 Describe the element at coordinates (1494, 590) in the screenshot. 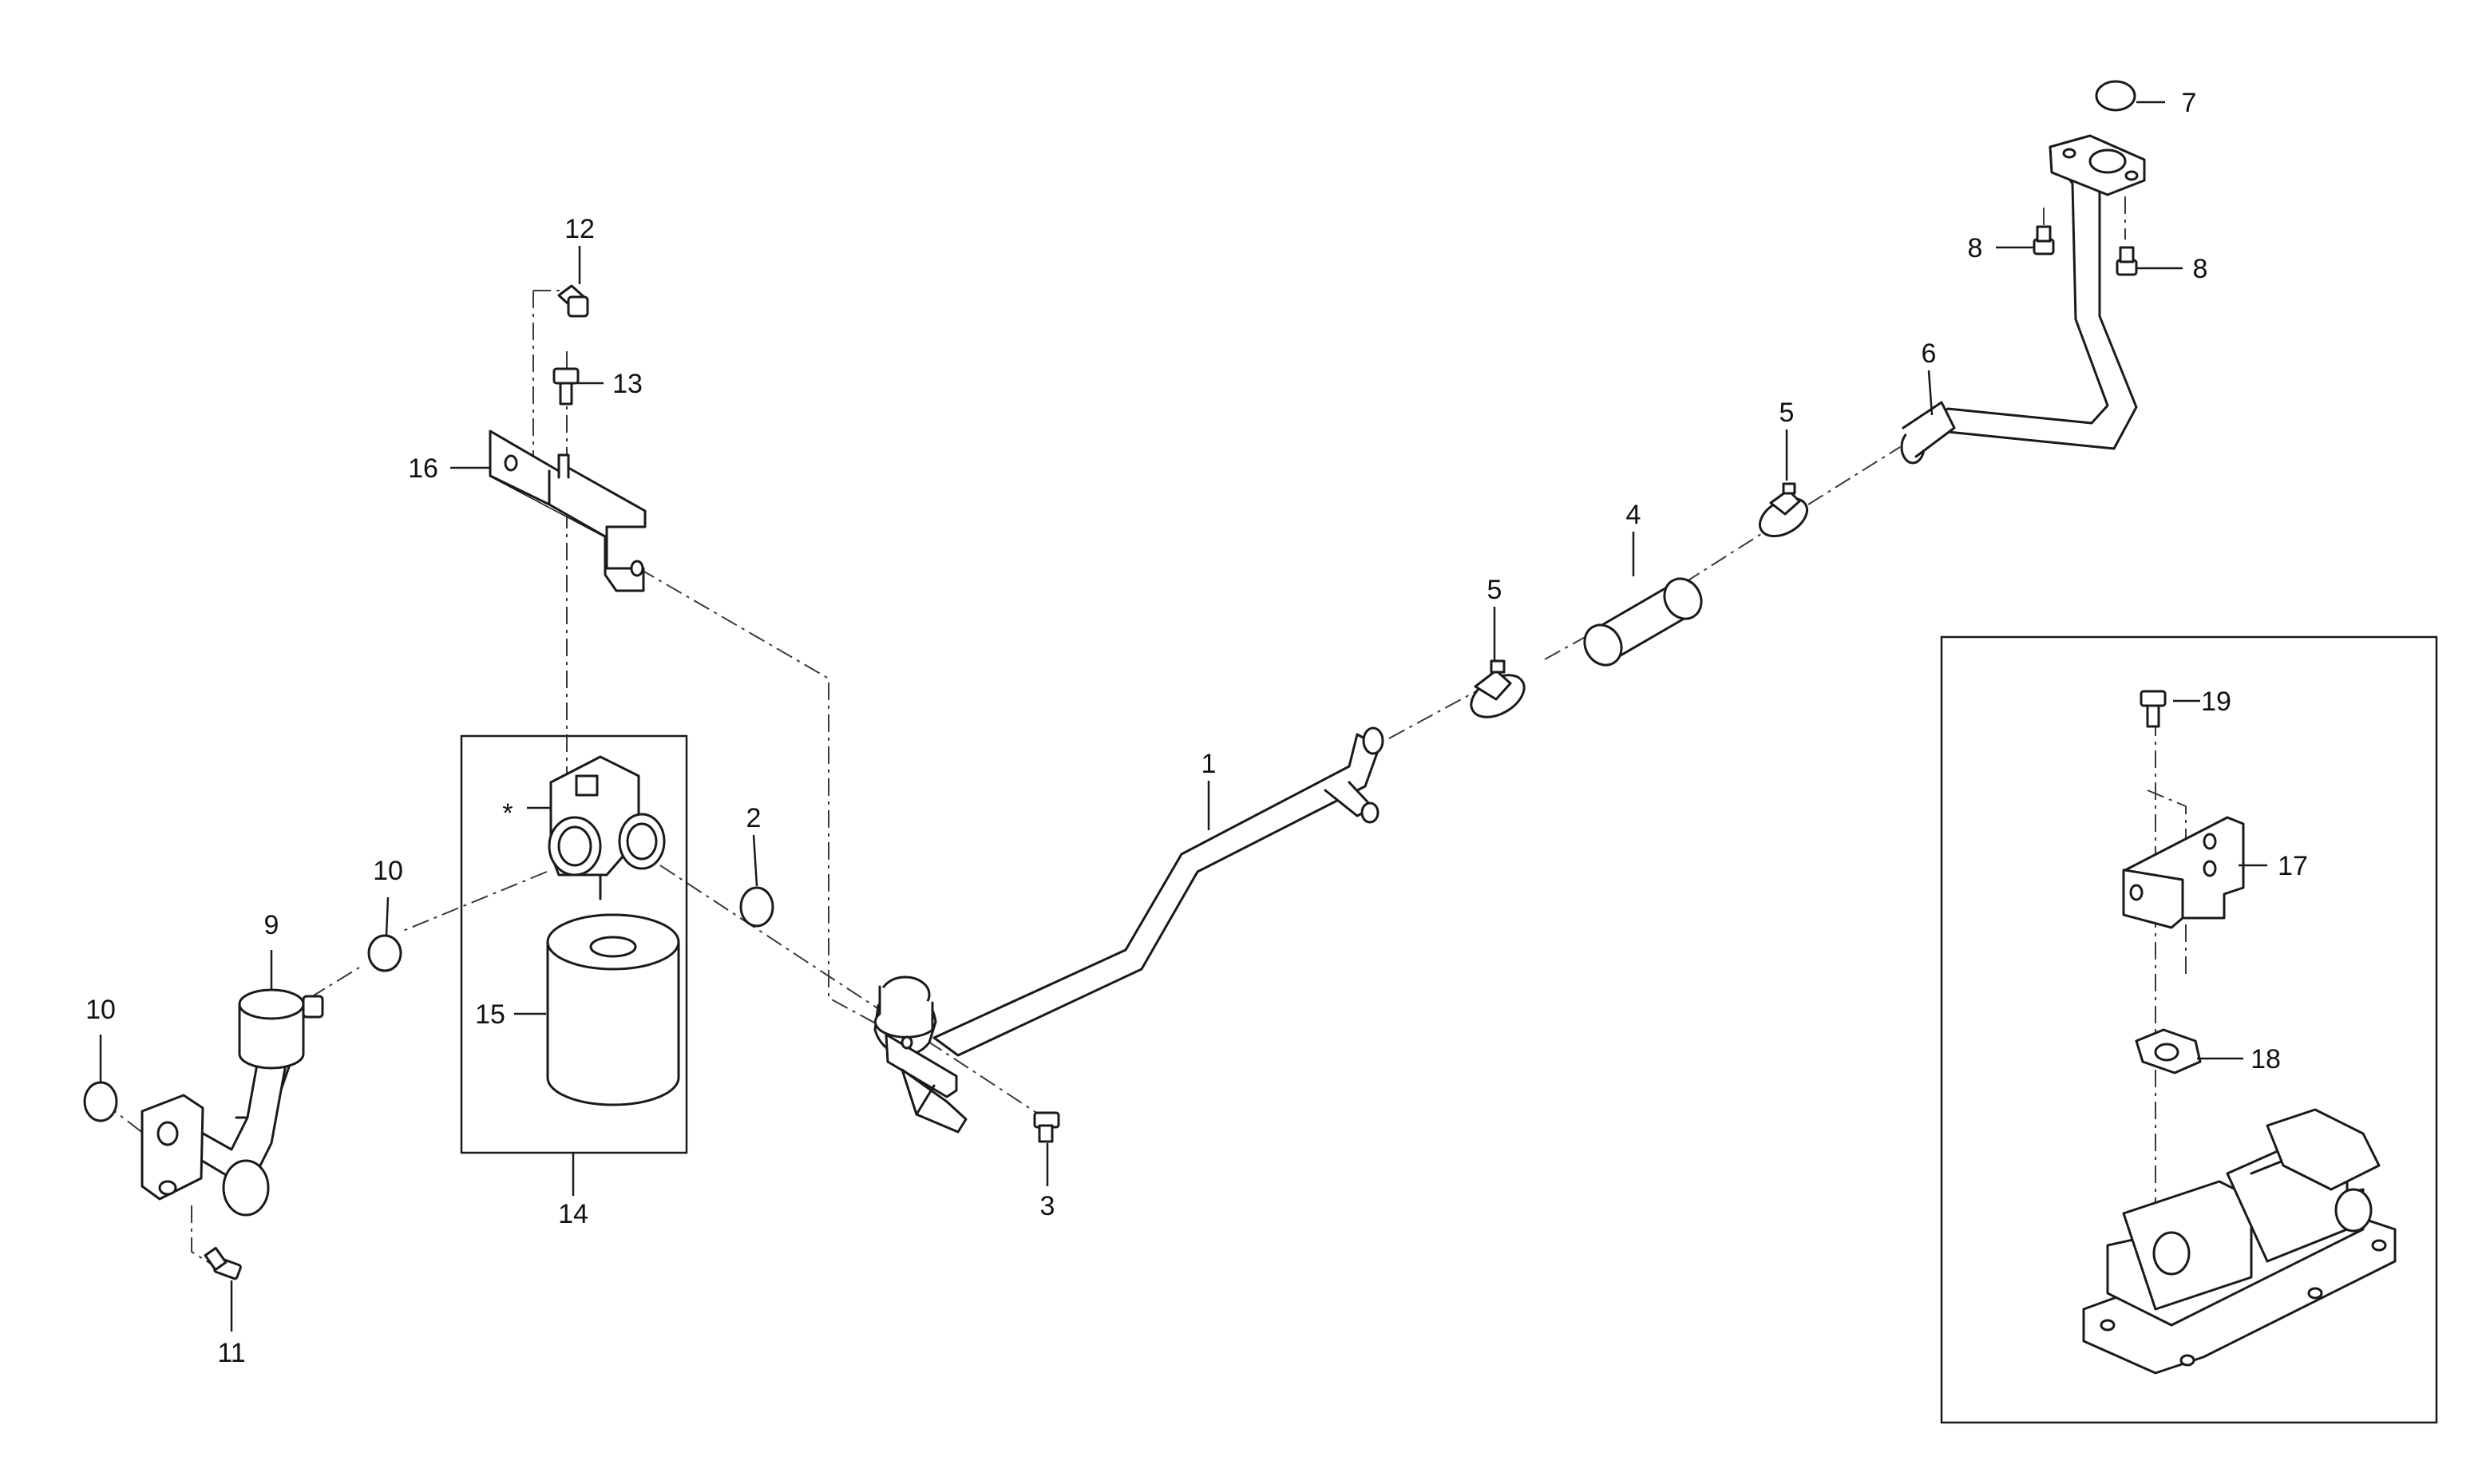

I see `callout-5a: 5` at that location.